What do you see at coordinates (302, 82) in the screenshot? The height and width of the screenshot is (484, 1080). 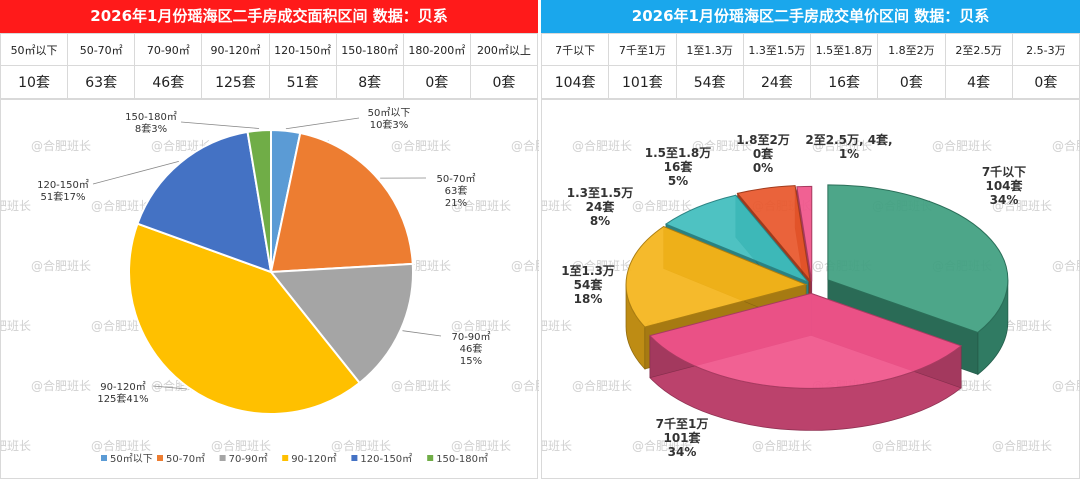 I see `area-value-cell: 51套` at bounding box center [302, 82].